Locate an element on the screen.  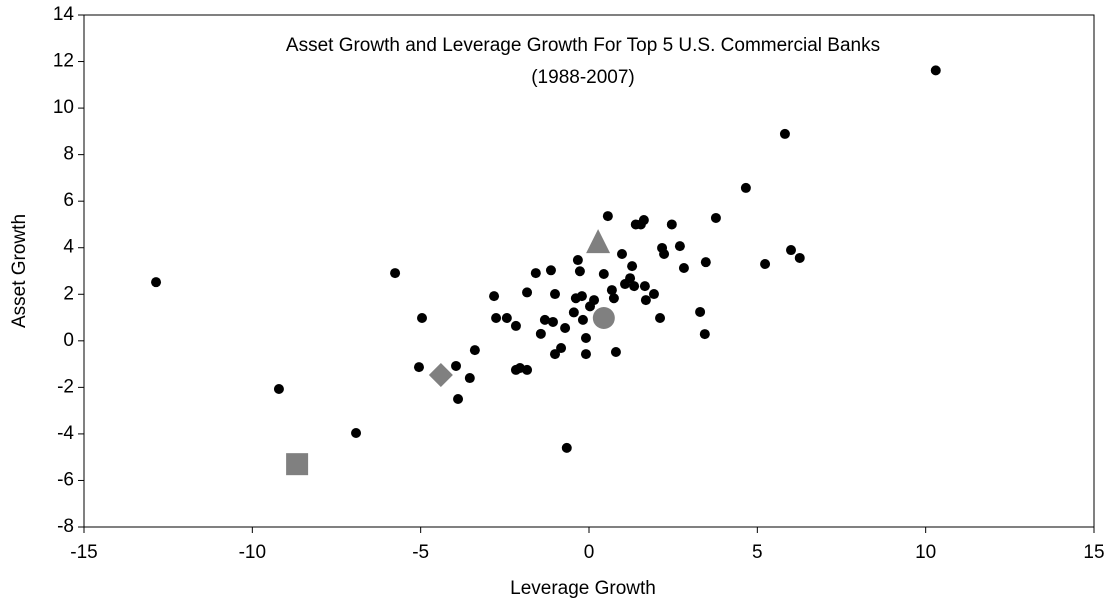
x-tick-label: 0 is located at coordinates (589, 552).